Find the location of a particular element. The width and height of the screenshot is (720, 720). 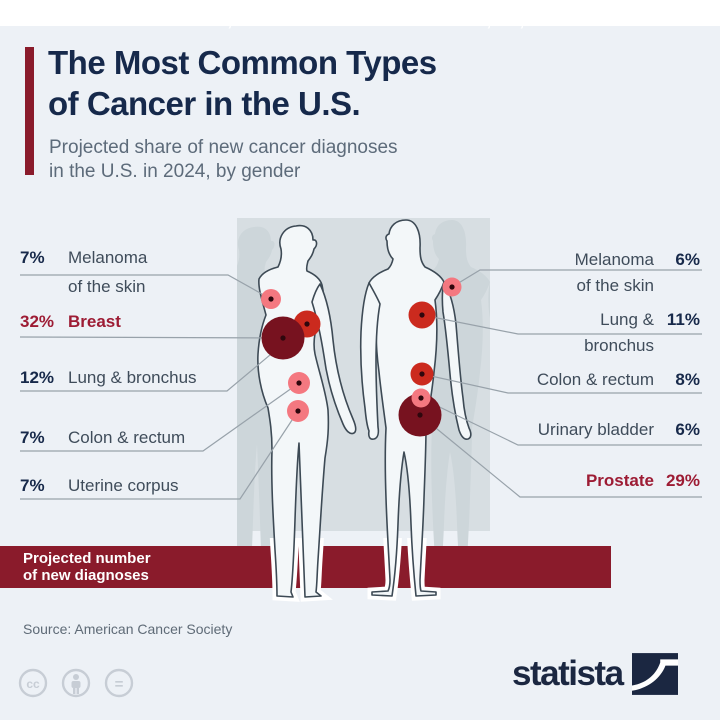

source-note: Source: American Cancer Society is located at coordinates (128, 629).